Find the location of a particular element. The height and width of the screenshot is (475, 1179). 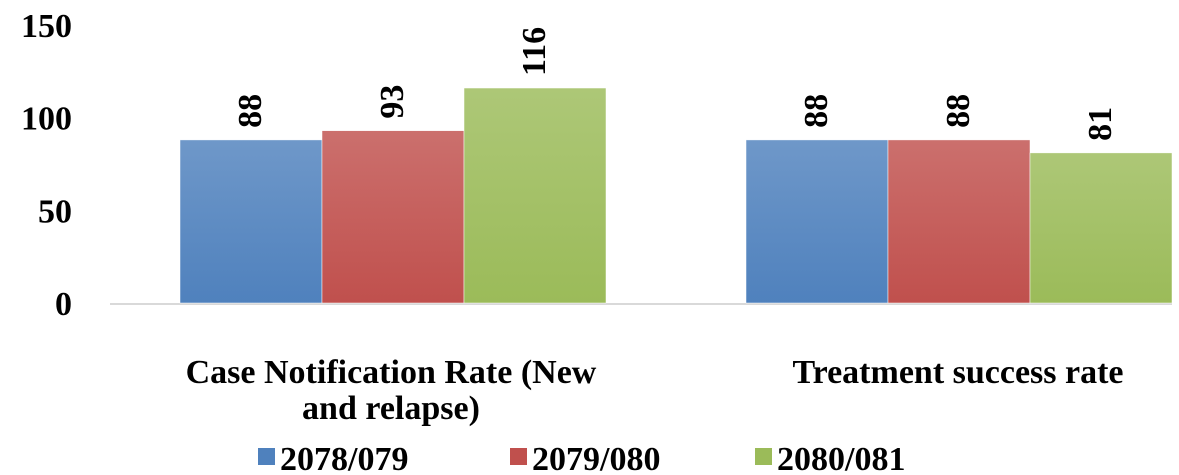

data-label: 81 is located at coordinates (1100, 124).